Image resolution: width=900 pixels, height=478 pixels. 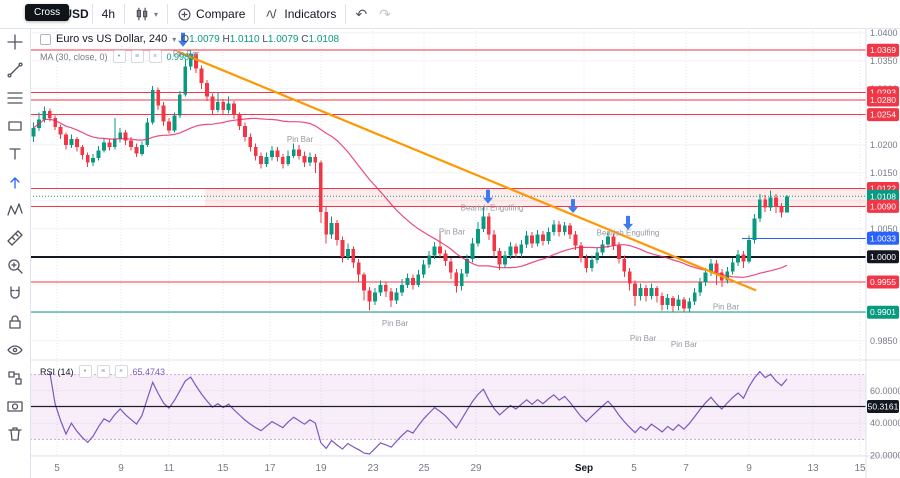 What do you see at coordinates (686, 468) in the screenshot?
I see `svg-text: 7` at bounding box center [686, 468].